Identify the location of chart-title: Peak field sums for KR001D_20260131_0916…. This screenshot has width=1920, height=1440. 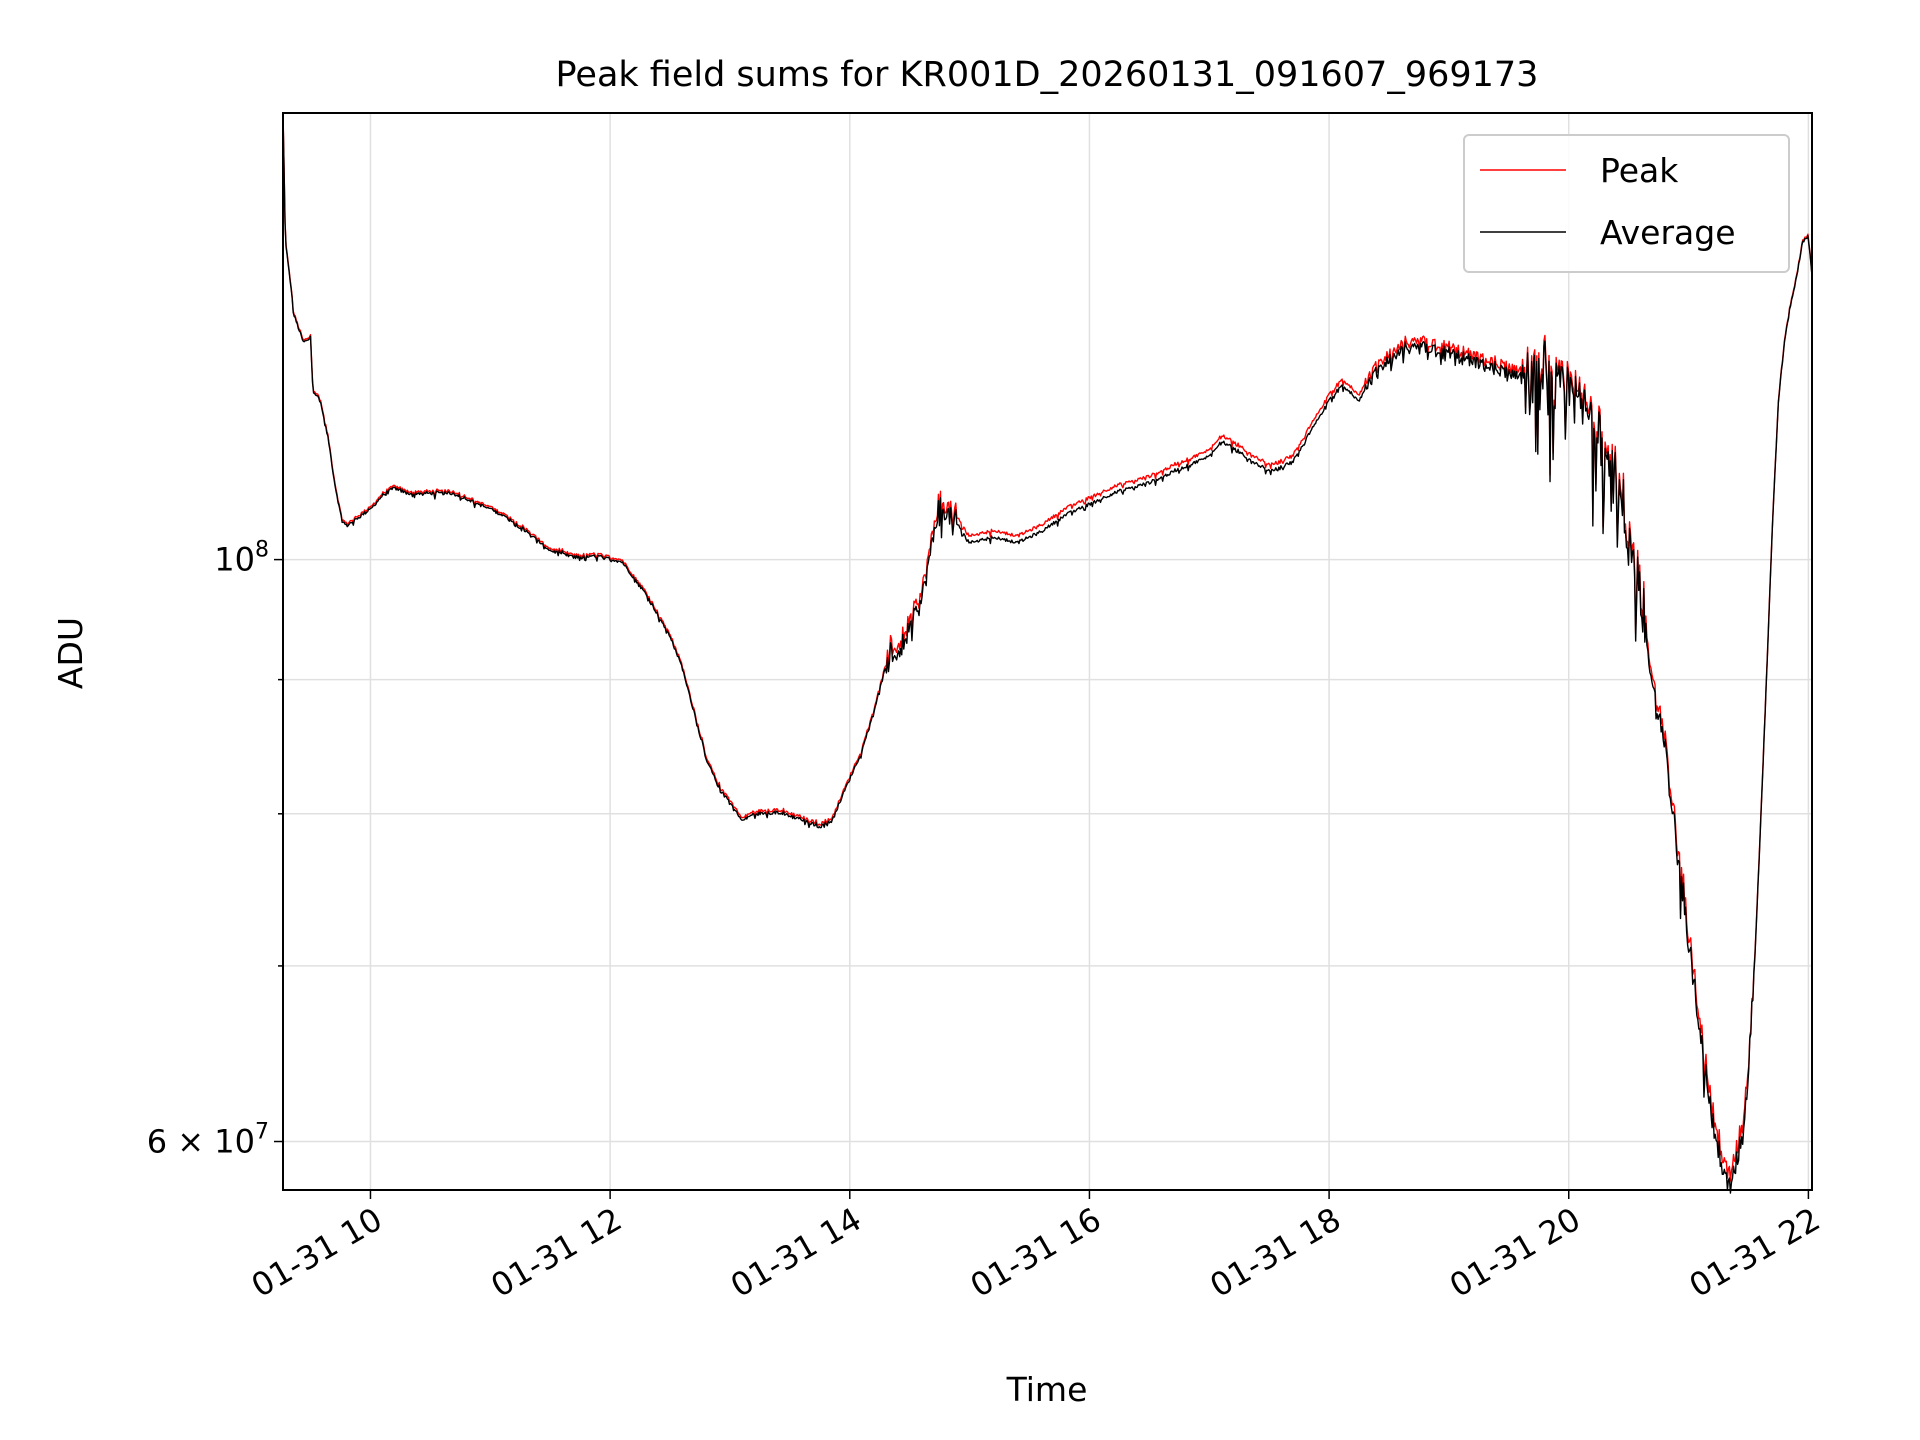
(1047, 75).